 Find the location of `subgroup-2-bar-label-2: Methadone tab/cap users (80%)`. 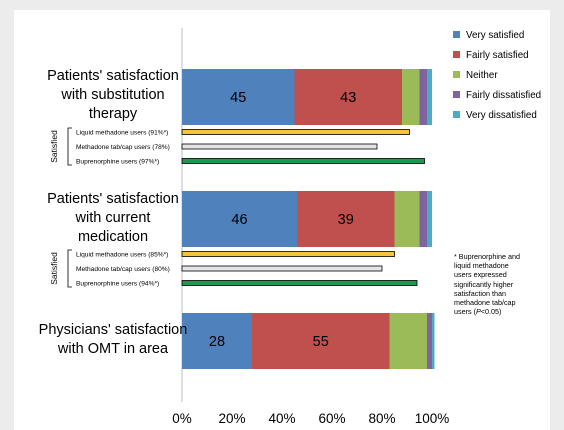

subgroup-2-bar-label-2: Methadone tab/cap users (80%) is located at coordinates (123, 269).